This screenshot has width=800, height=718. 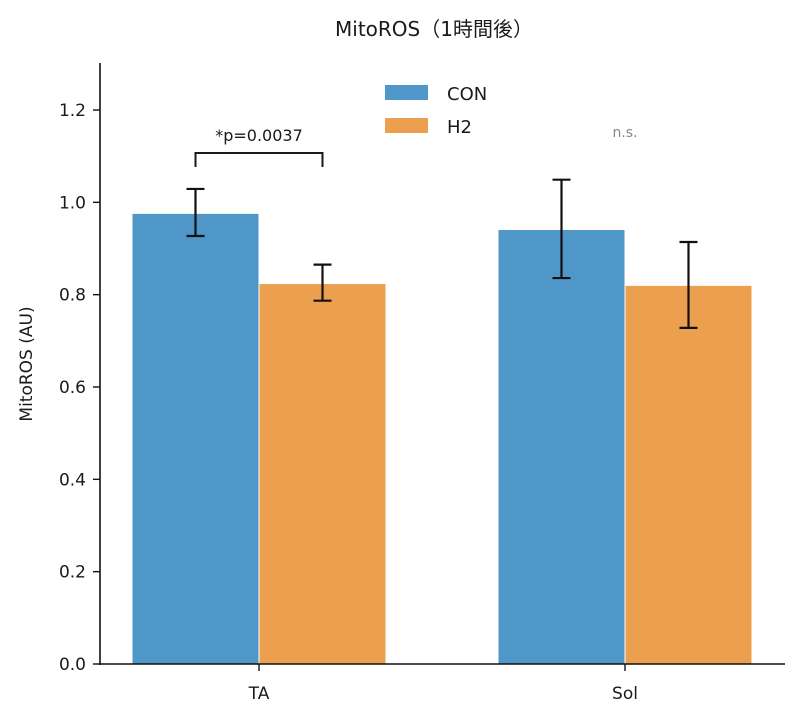 What do you see at coordinates (561, 229) in the screenshot?
I see `error-bar-con-sol` at bounding box center [561, 229].